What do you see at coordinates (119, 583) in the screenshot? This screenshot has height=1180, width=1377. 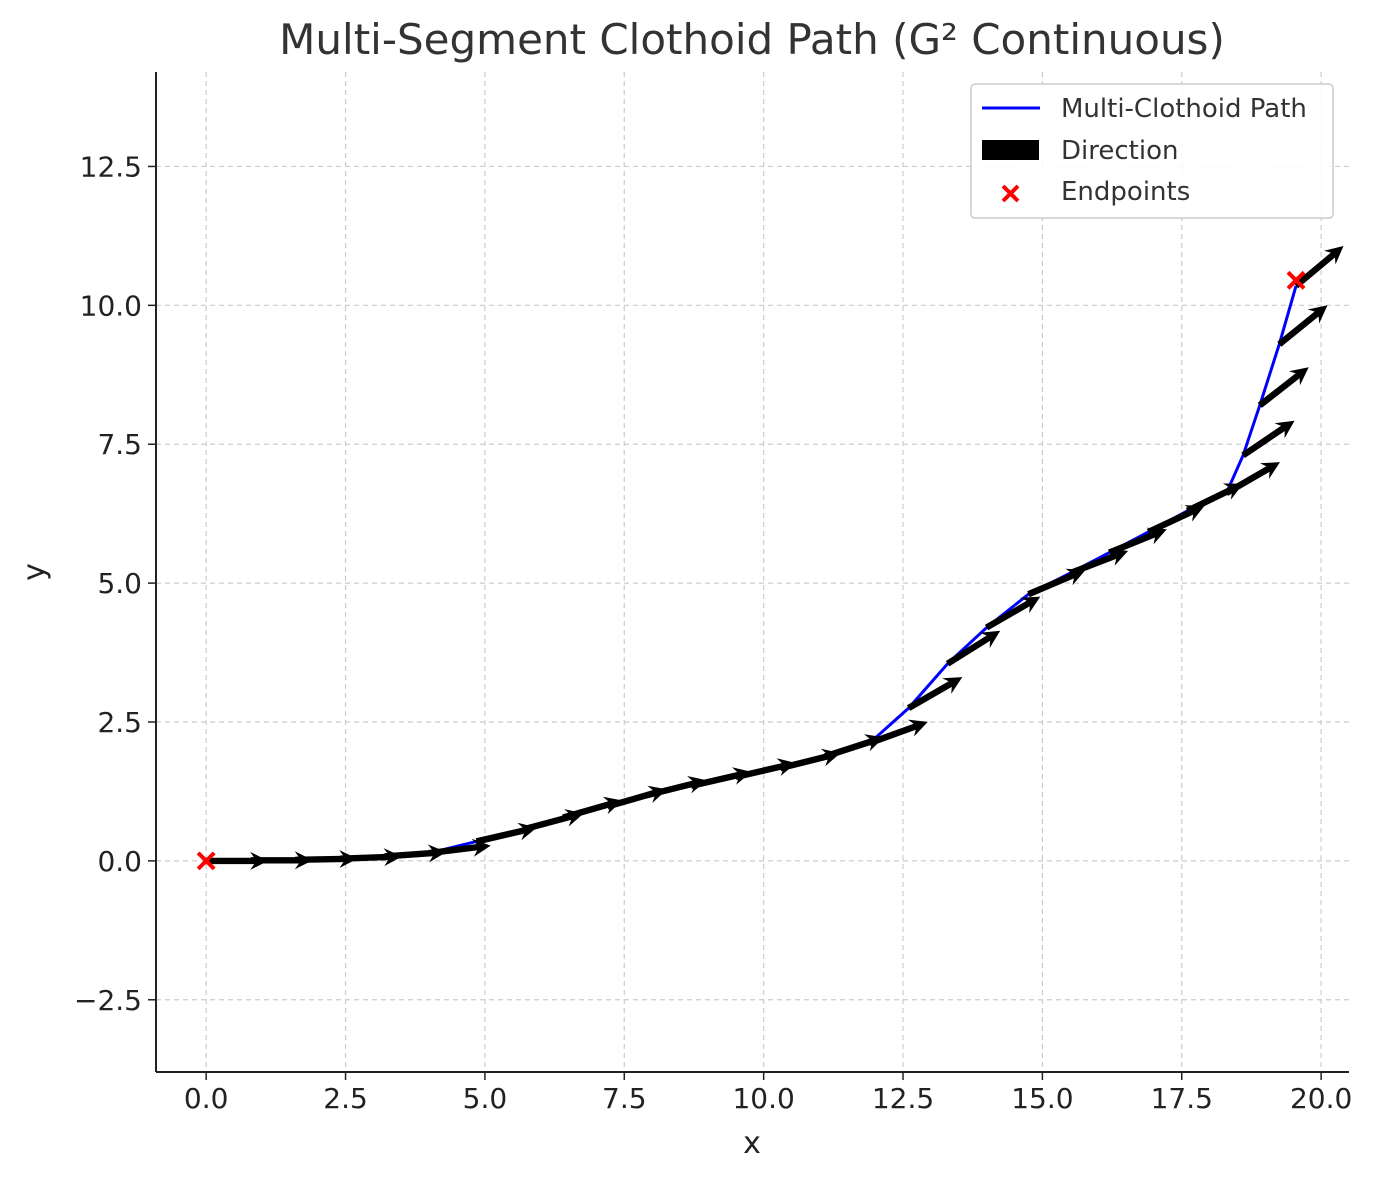 I see `y-tick-label: 5.0` at bounding box center [119, 583].